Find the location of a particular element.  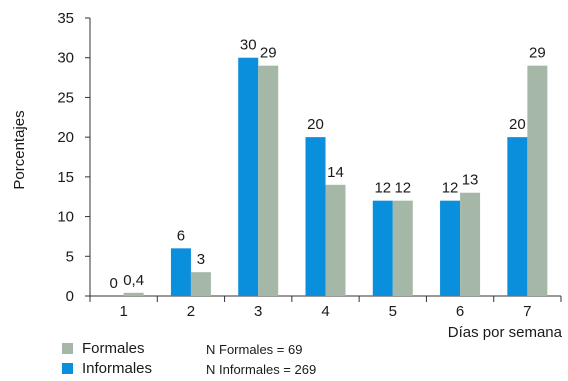

data-label-formales: 0,4 is located at coordinates (133, 280).